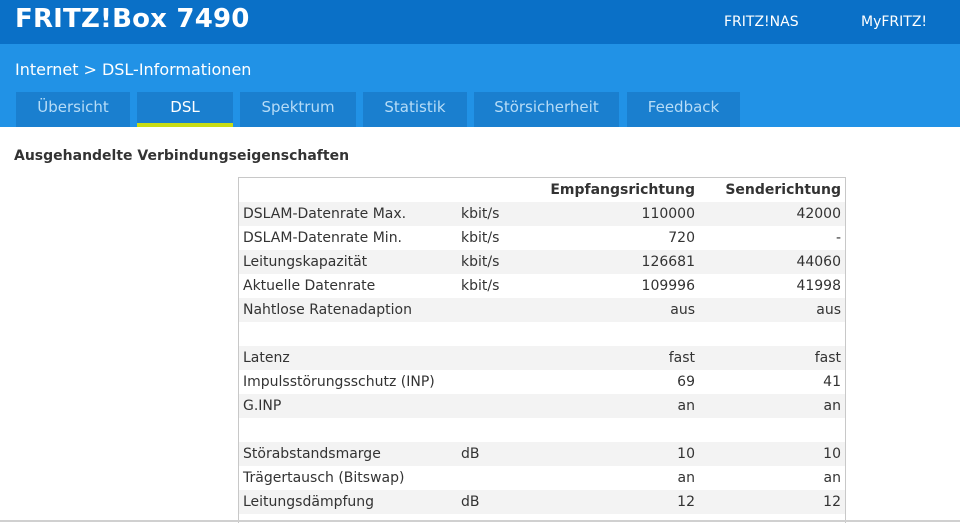  I want to click on header-upstream: Senderichtung, so click(783, 190).